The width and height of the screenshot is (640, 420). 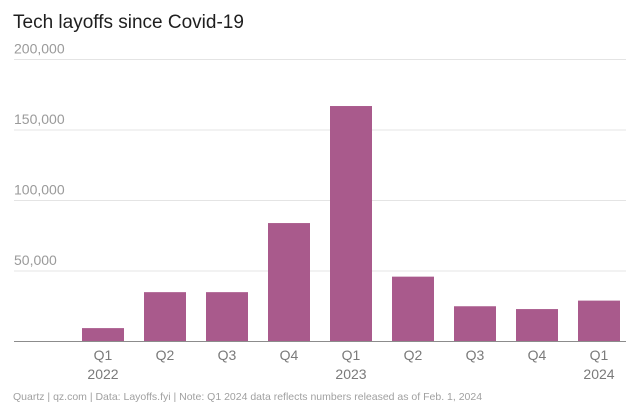 I want to click on x-tick-year-label: 2022, so click(x=102, y=374).